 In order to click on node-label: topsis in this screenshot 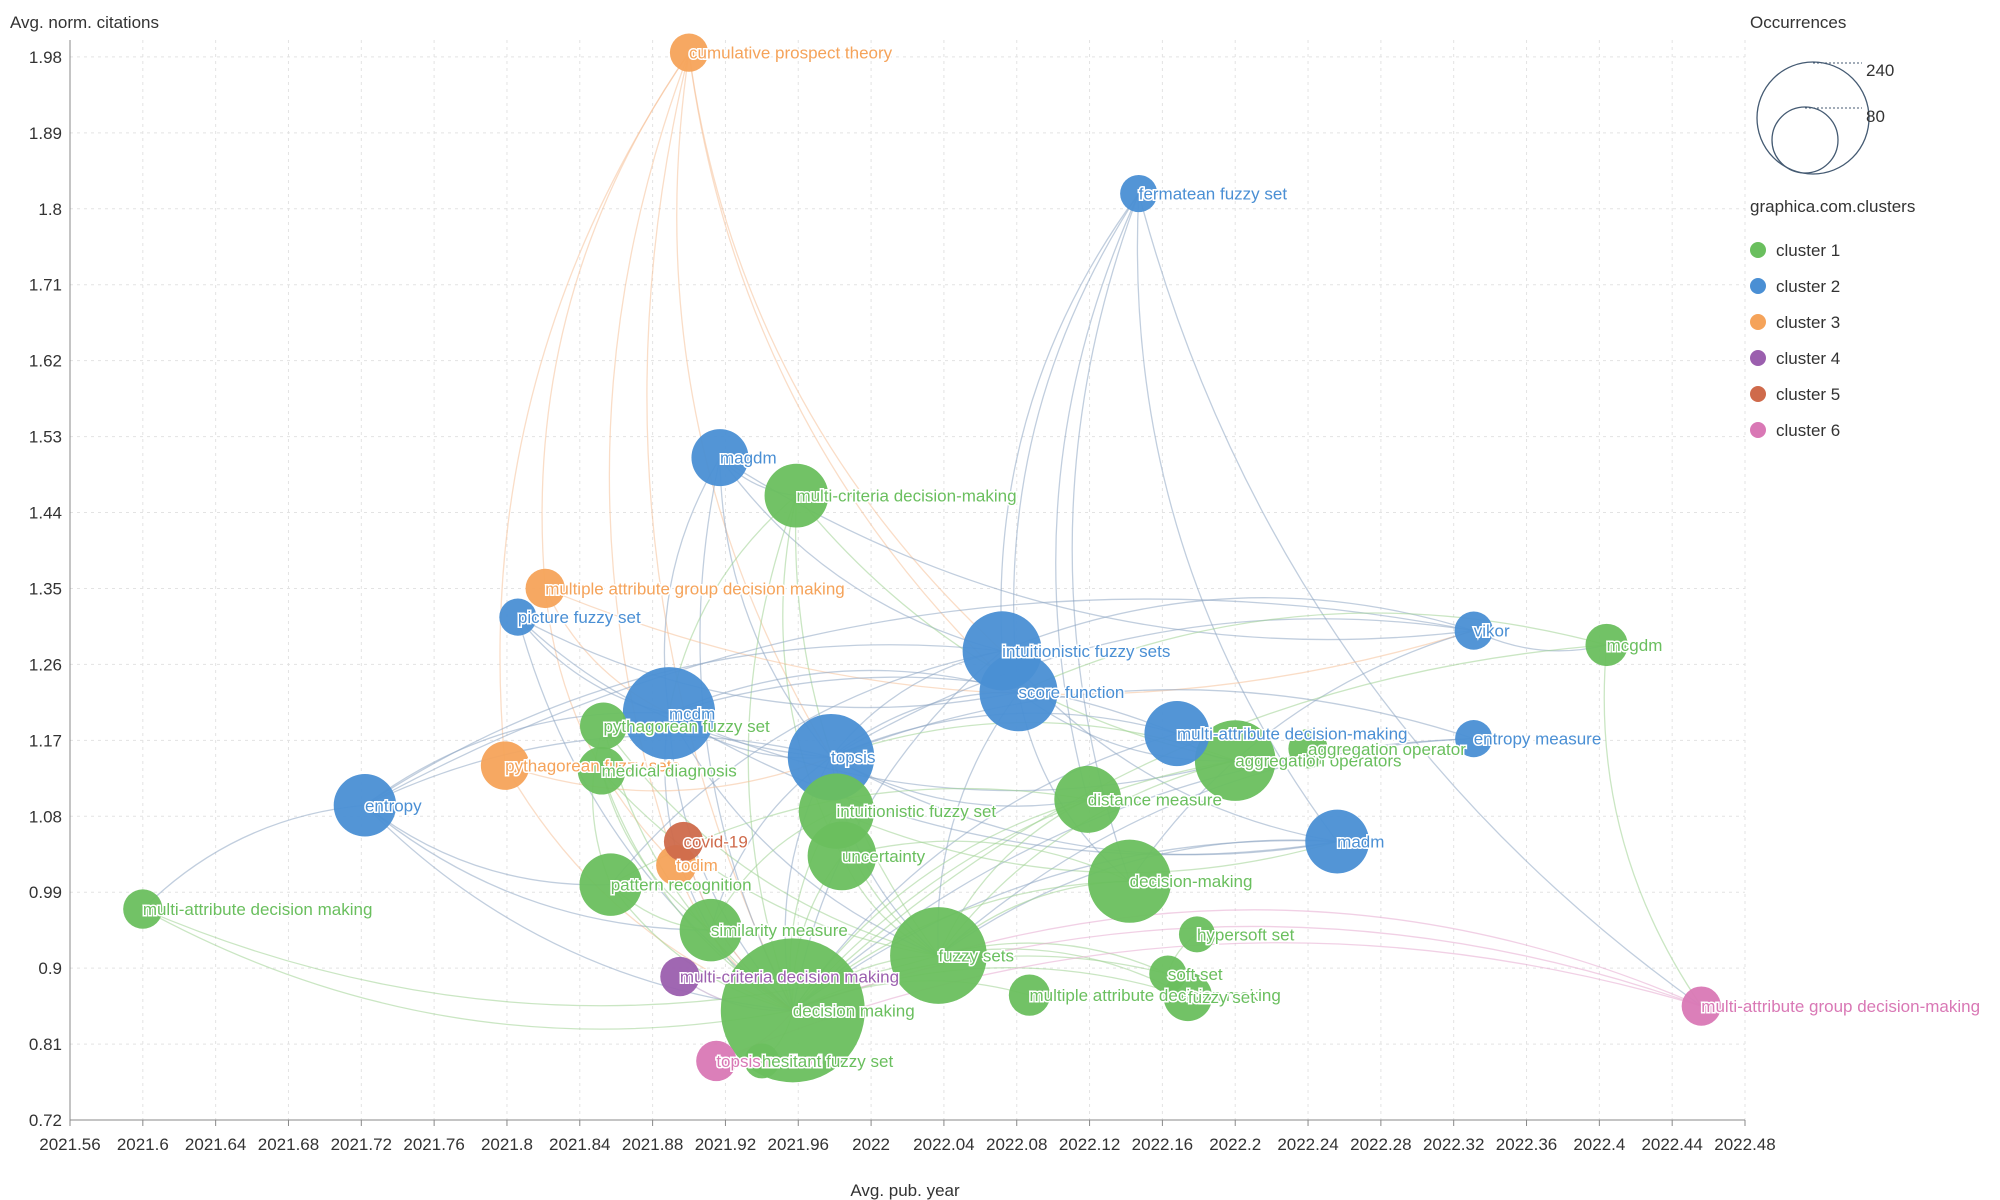, I will do `click(853, 757)`.